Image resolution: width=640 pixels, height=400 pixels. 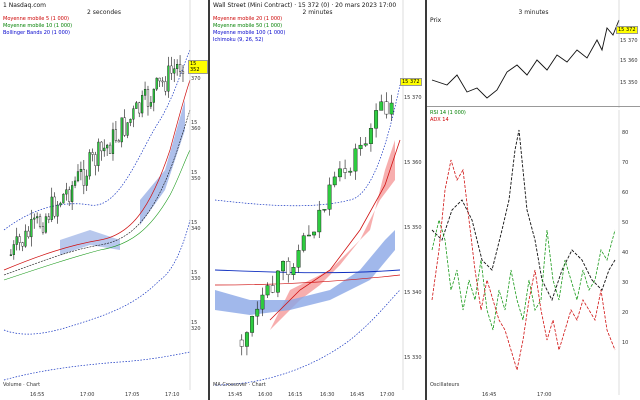 I want to click on osc-tick-4: 50, so click(x=625, y=223).